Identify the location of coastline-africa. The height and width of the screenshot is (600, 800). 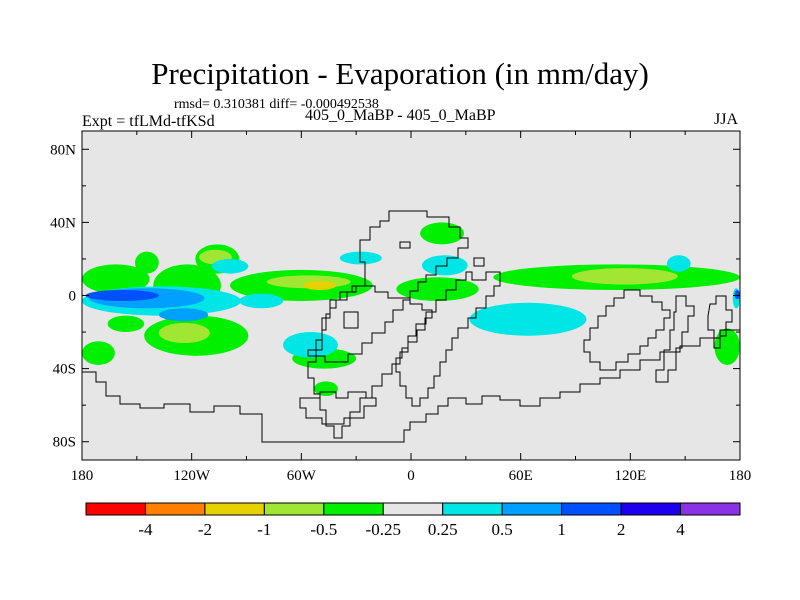
(448, 339).